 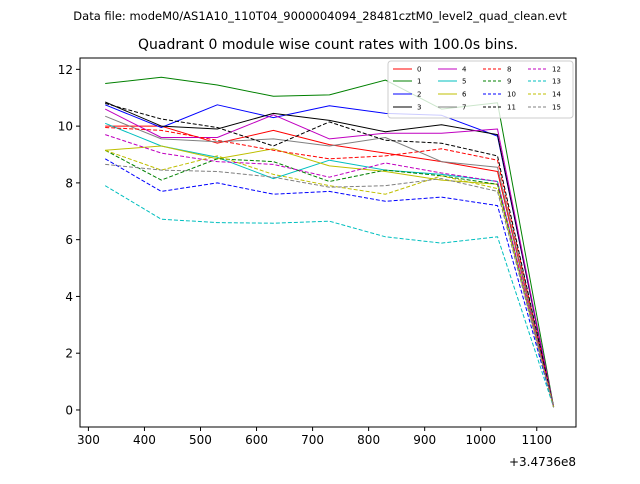 I want to click on x-tick-label: 700, so click(x=312, y=440).